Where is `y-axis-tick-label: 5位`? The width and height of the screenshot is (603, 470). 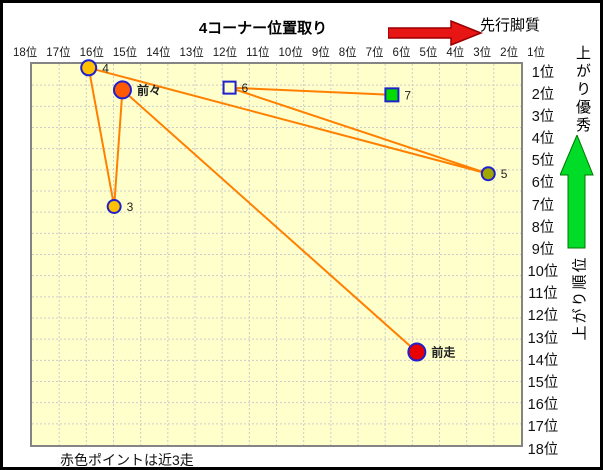
y-axis-tick-label: 5位 is located at coordinates (543, 161).